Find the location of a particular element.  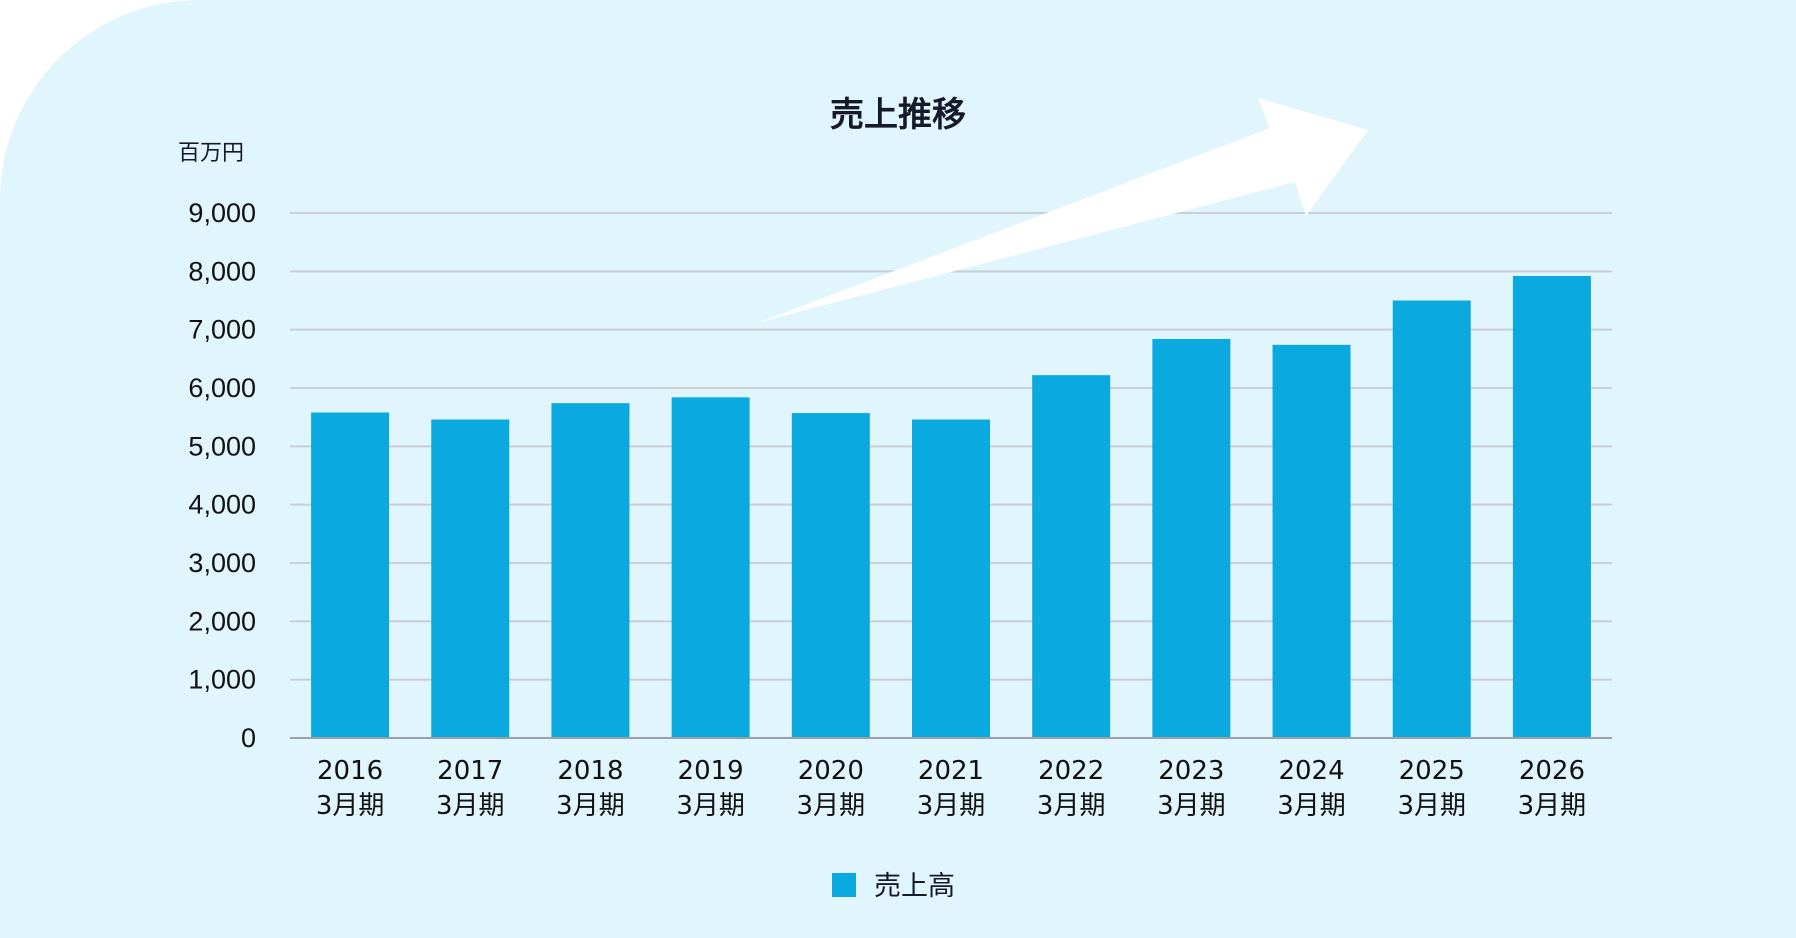

y-tick-label: 9,000 is located at coordinates (222, 213).